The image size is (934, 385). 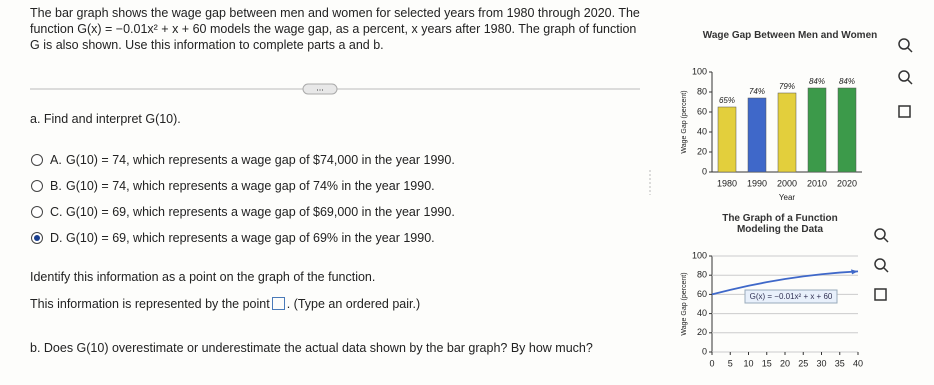 What do you see at coordinates (727, 183) in the screenshot?
I see `x-tick-label: 1980` at bounding box center [727, 183].